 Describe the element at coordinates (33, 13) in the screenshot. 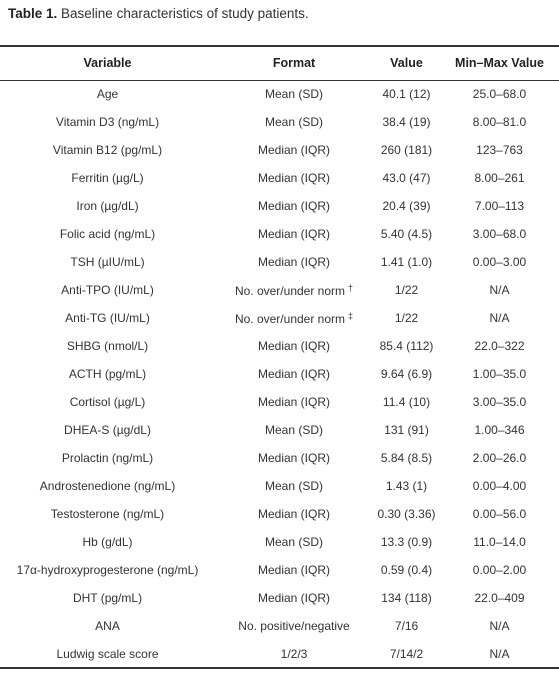

I see `table-caption-label: Table 1.` at that location.